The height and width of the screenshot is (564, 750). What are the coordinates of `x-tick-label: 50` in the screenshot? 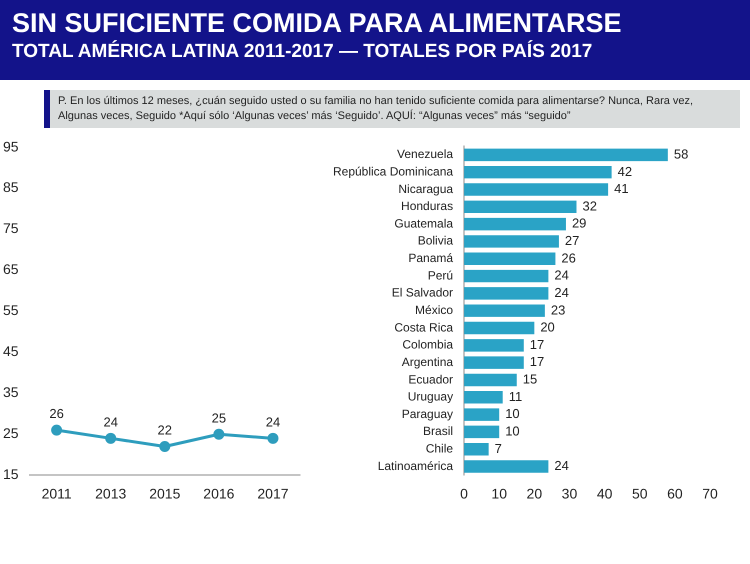 It's located at (640, 493).